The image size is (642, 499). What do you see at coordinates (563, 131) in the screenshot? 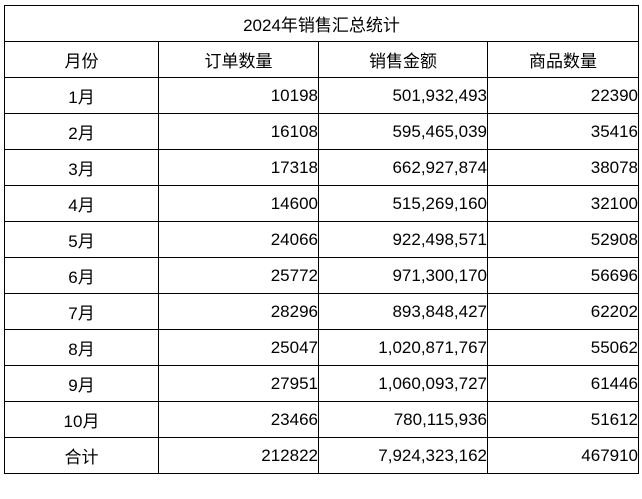
I see `items-cell: 35416` at bounding box center [563, 131].